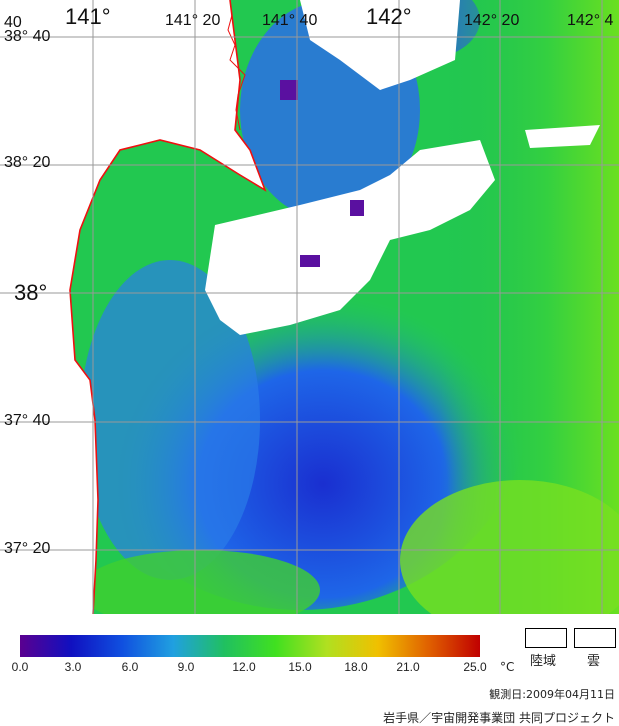 This screenshot has width=619, height=726. Describe the element at coordinates (13, 22) in the screenshot. I see `corner-label: 40` at that location.